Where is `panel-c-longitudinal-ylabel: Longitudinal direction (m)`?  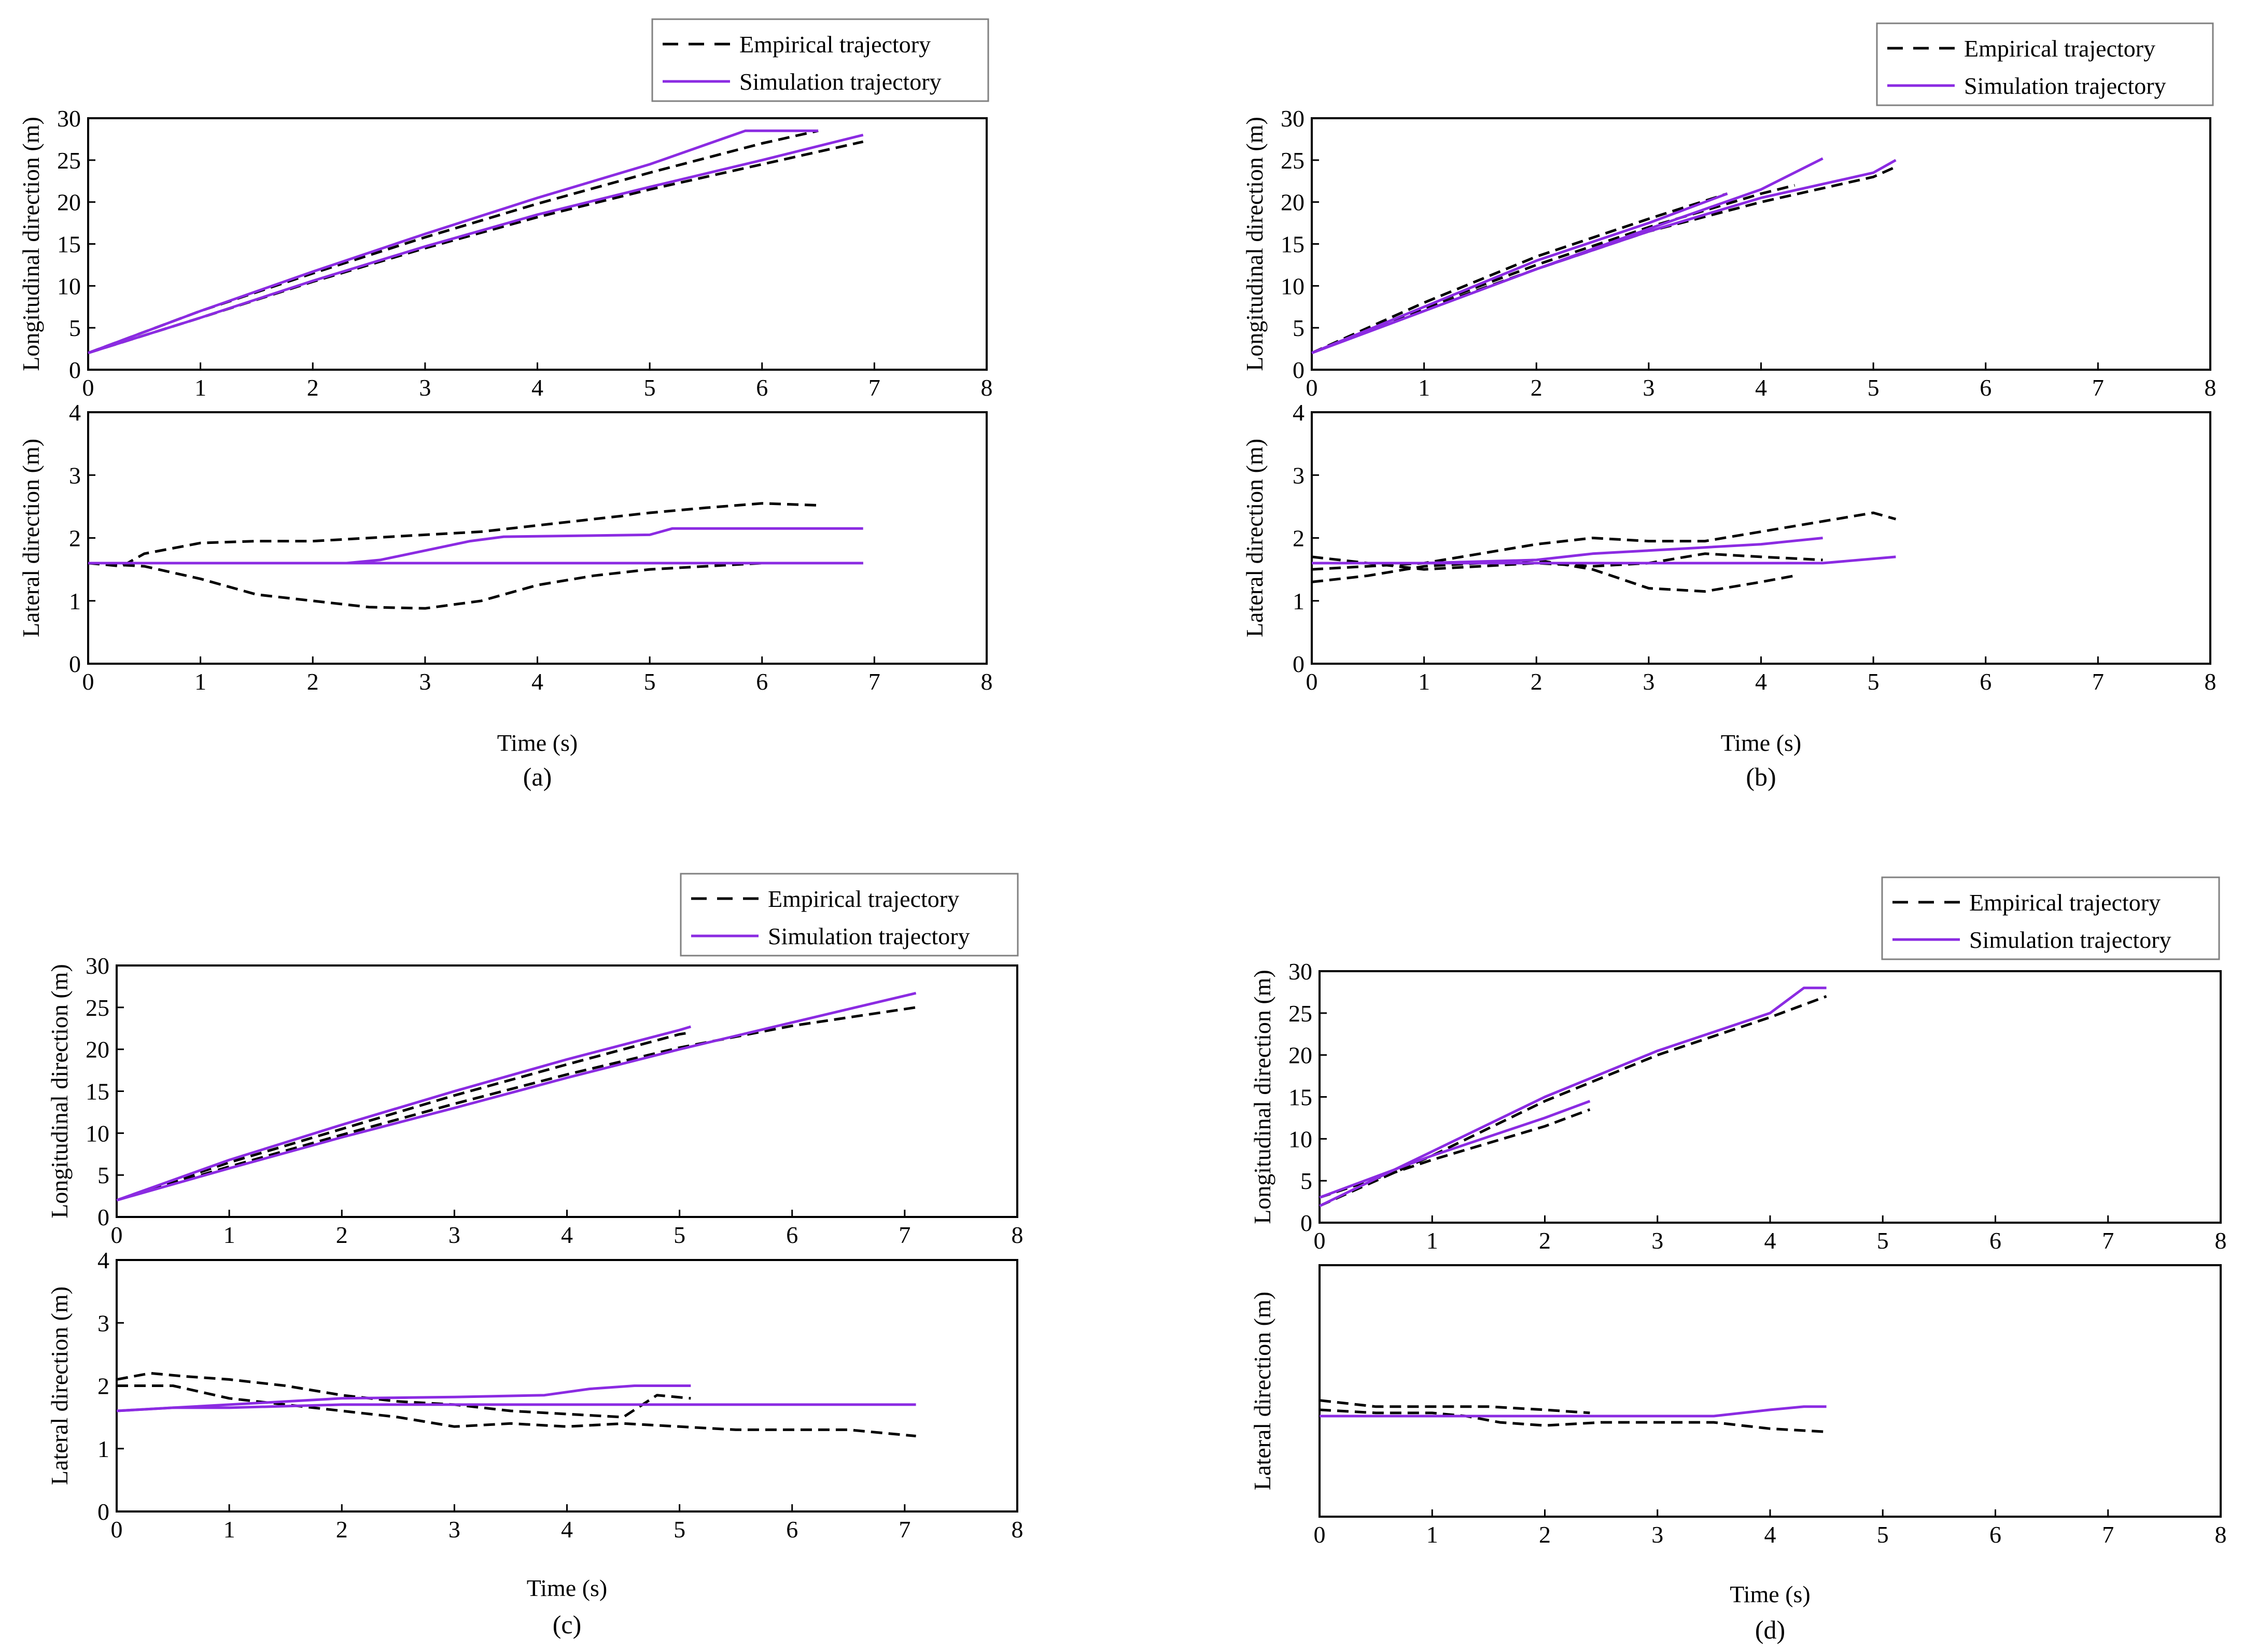 panel-c-longitudinal-ylabel: Longitudinal direction (m) is located at coordinates (60, 1091).